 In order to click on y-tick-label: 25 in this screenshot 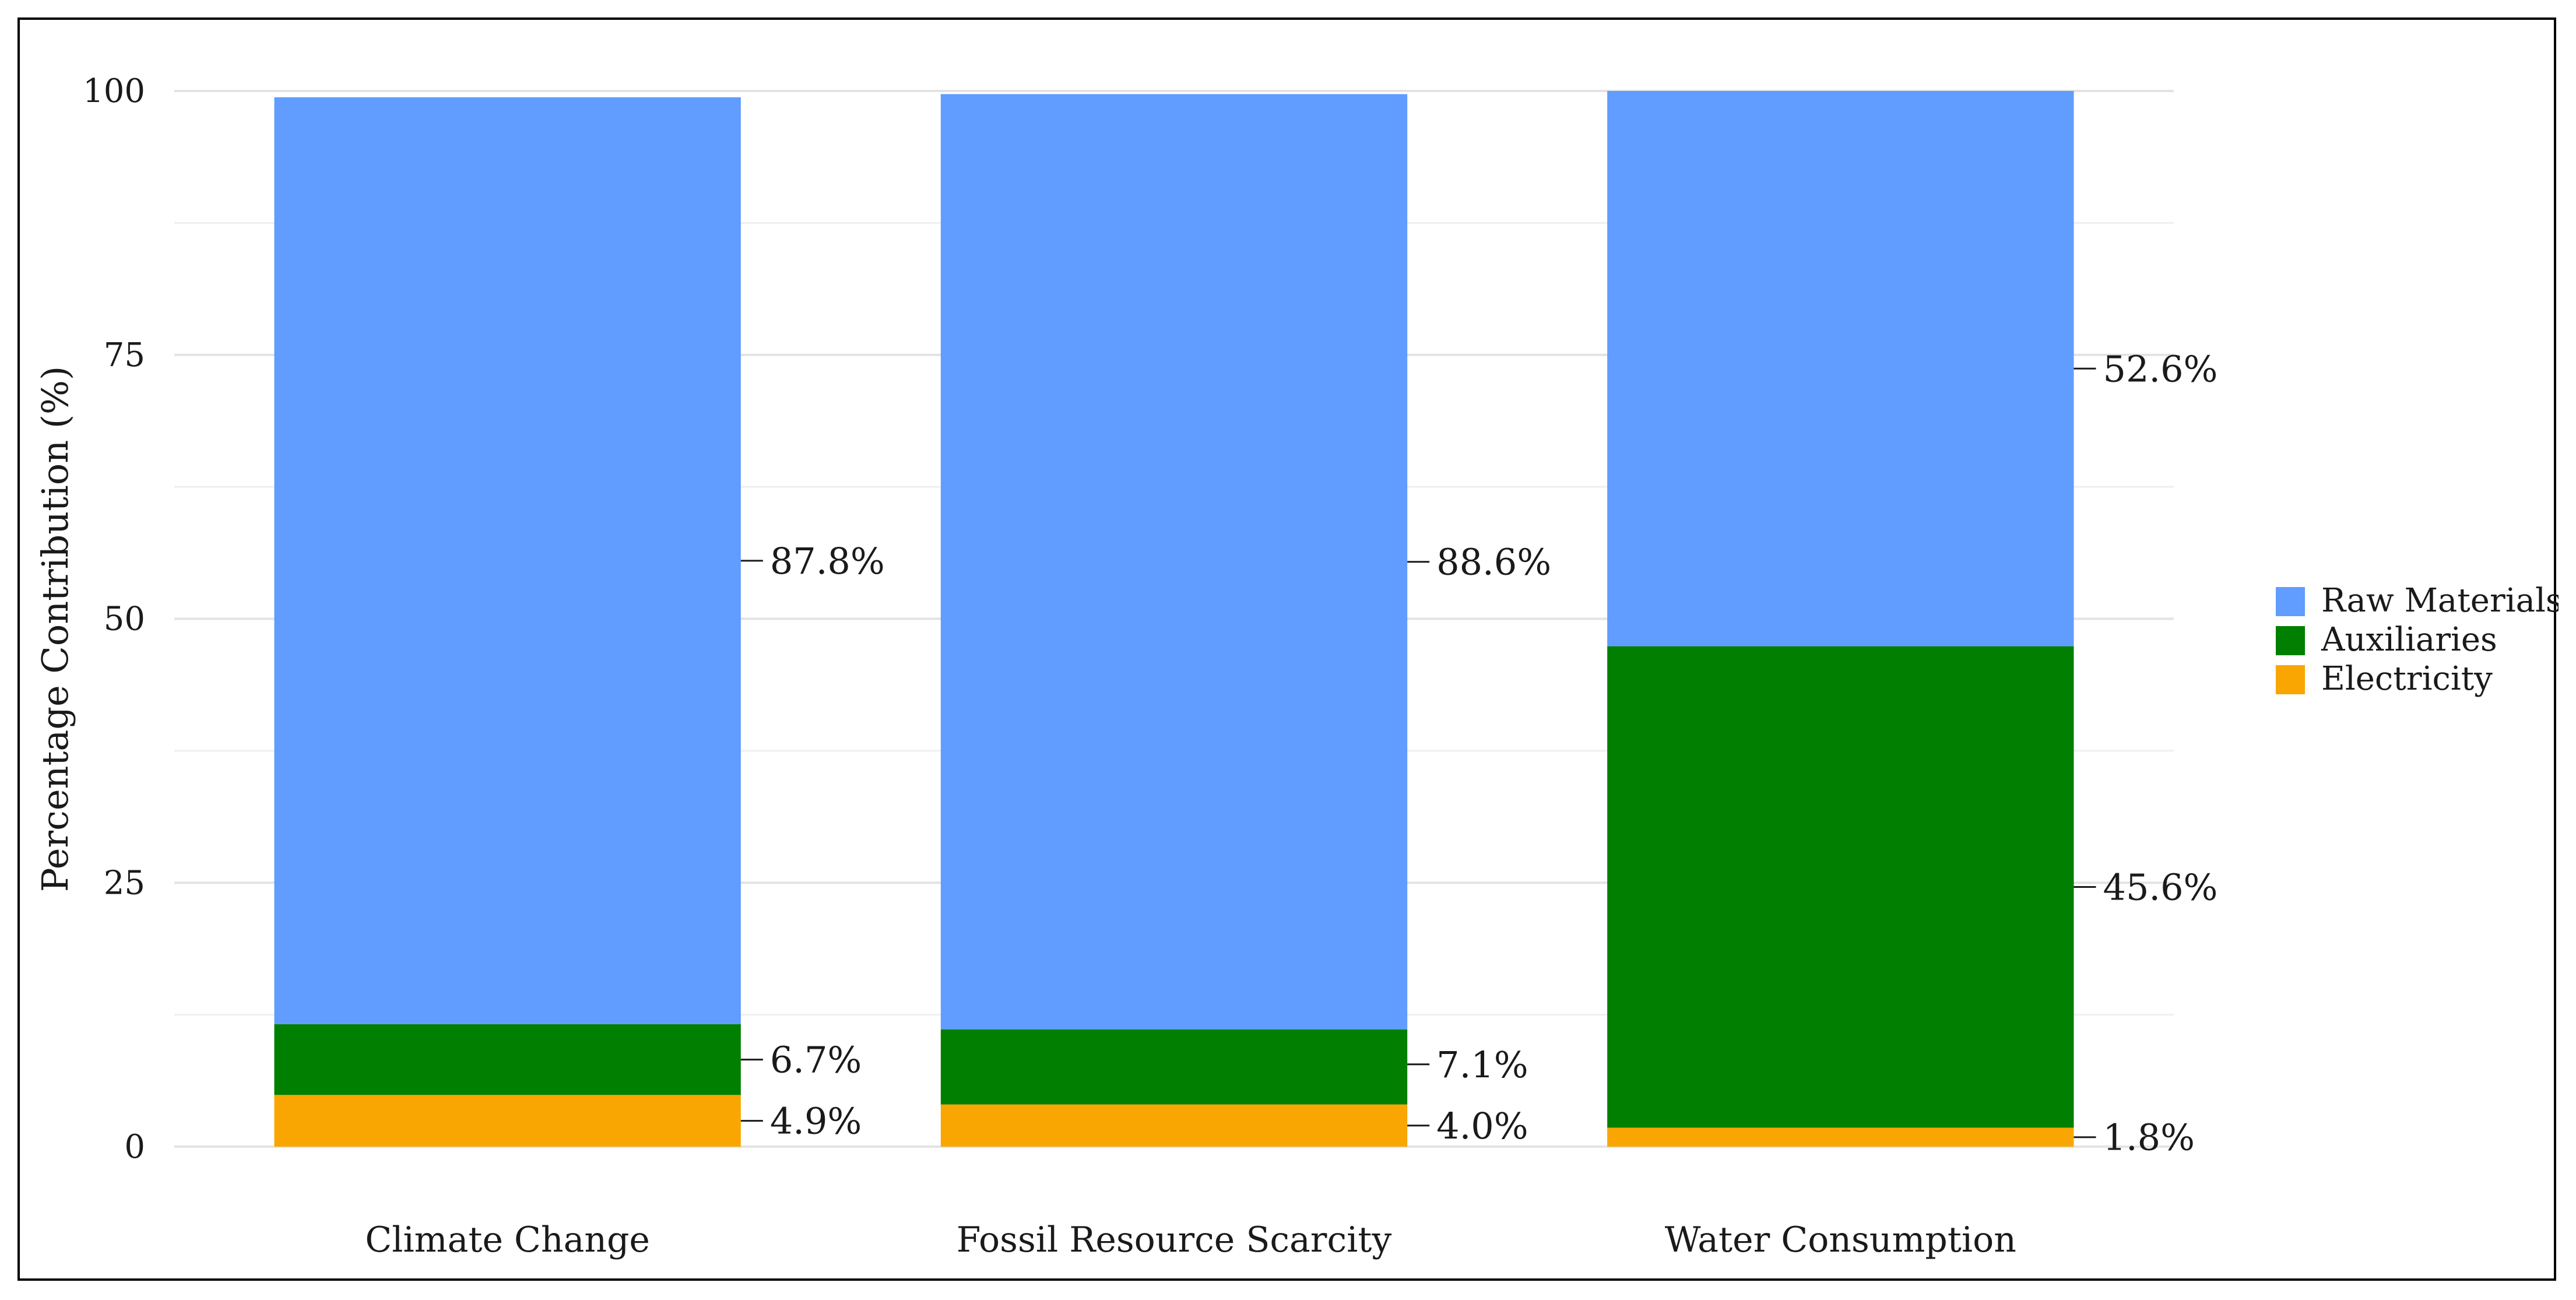, I will do `click(124, 883)`.